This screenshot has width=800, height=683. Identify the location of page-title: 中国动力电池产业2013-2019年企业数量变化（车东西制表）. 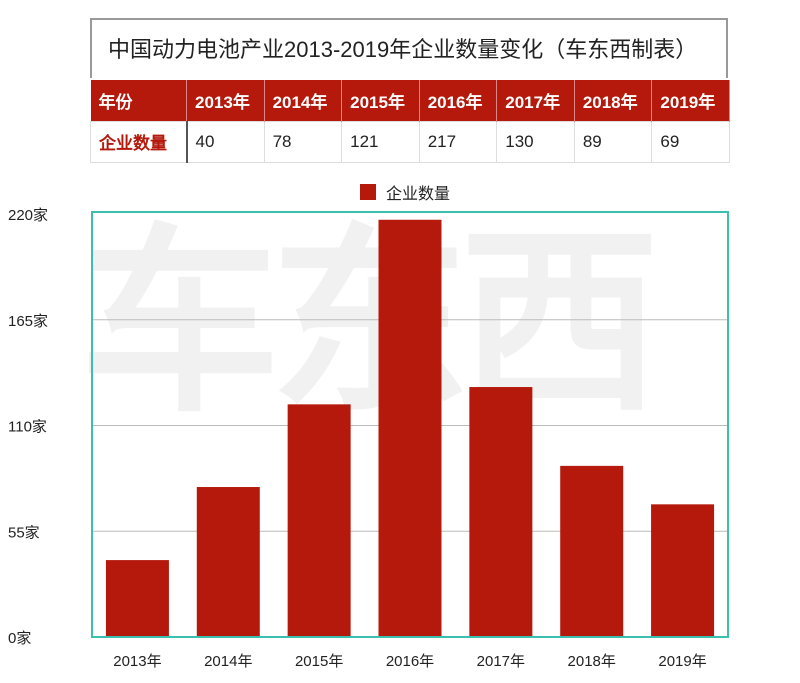
(409, 48).